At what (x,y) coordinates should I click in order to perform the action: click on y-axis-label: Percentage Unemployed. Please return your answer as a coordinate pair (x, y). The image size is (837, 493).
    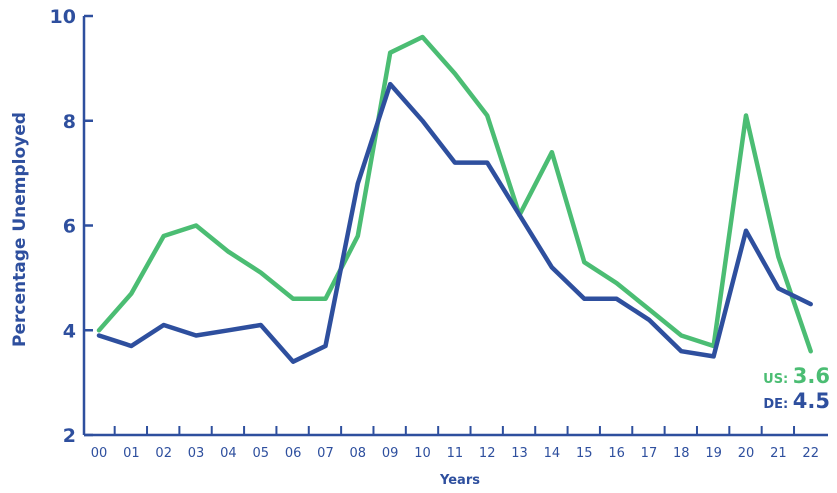
    Looking at the image, I should click on (20, 229).